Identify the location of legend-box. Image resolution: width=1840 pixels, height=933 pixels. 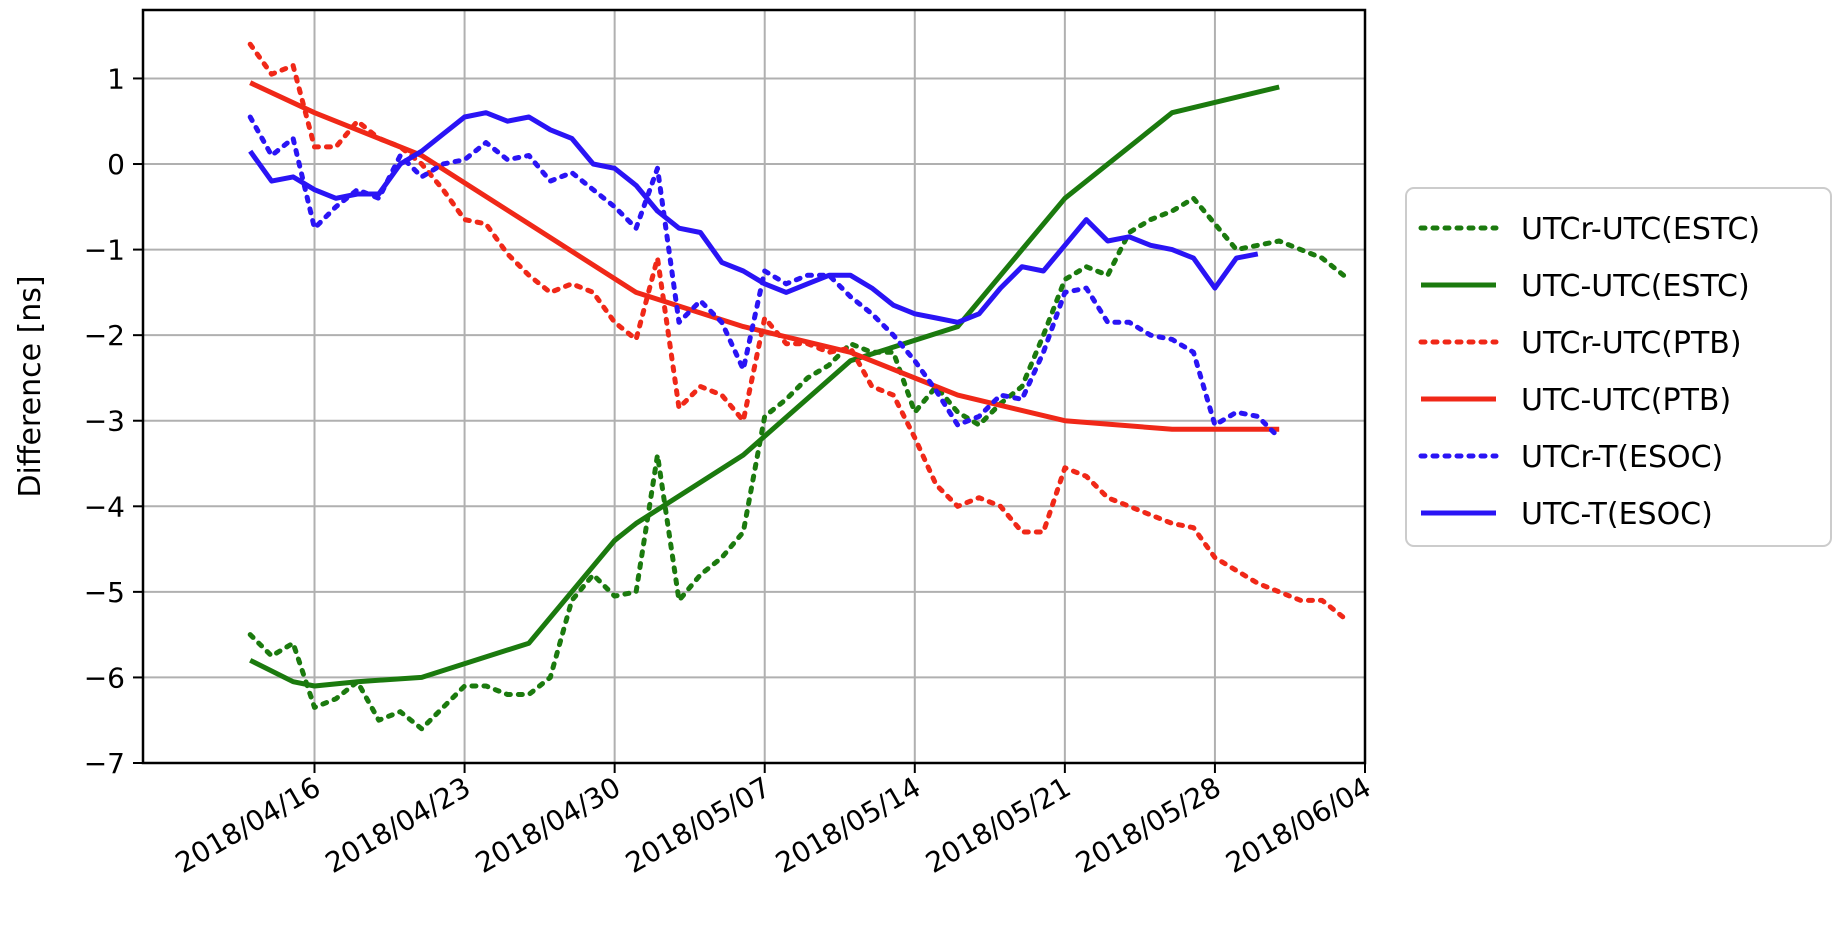
(1618, 367).